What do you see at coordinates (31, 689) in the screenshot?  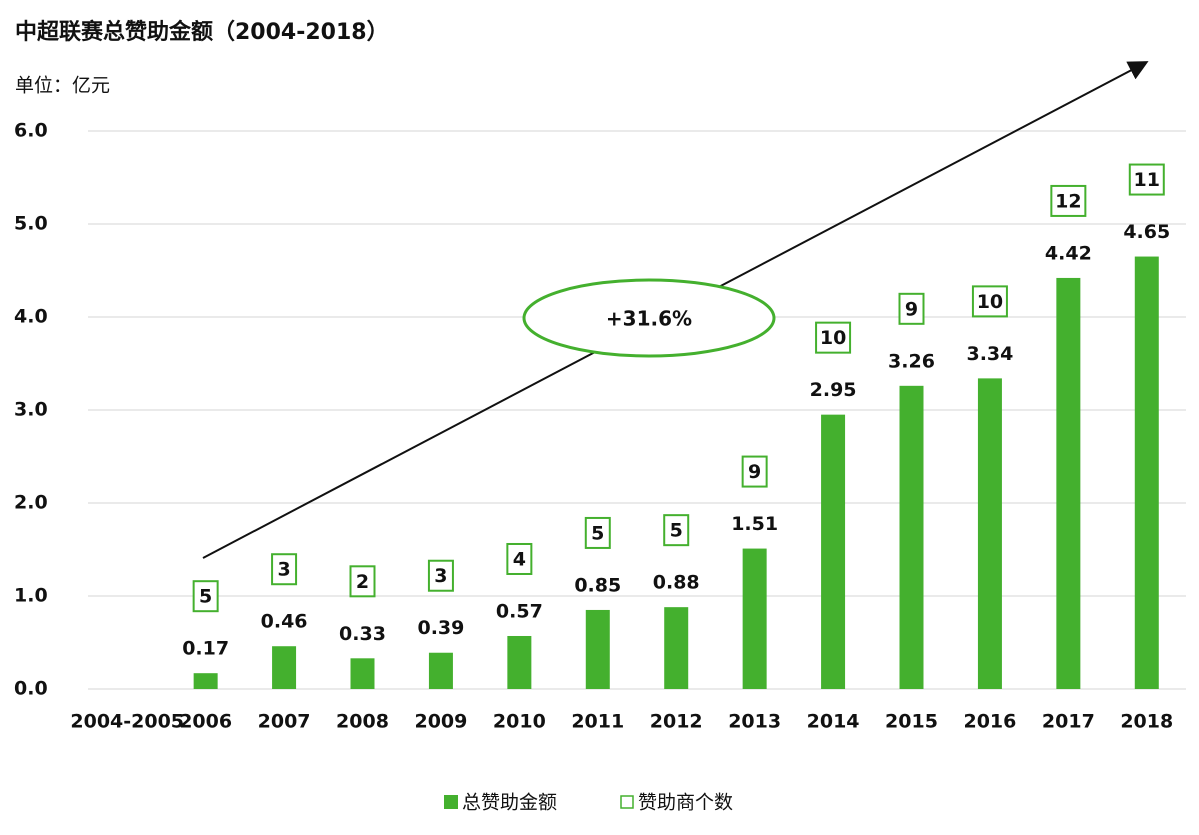 I see `y-tick-label: 0.0` at bounding box center [31, 689].